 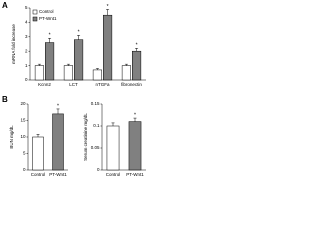 What do you see at coordinates (96, 125) in the screenshot?
I see `y-tick-label: 0.1` at bounding box center [96, 125].